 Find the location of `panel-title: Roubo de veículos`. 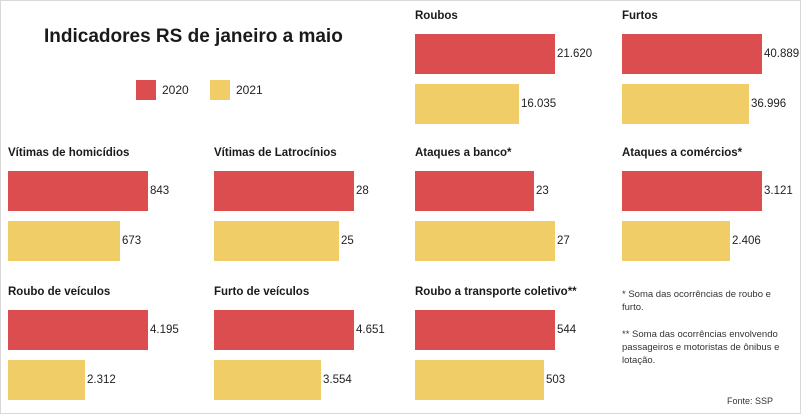

panel-title: Roubo de veículos is located at coordinates (59, 292).